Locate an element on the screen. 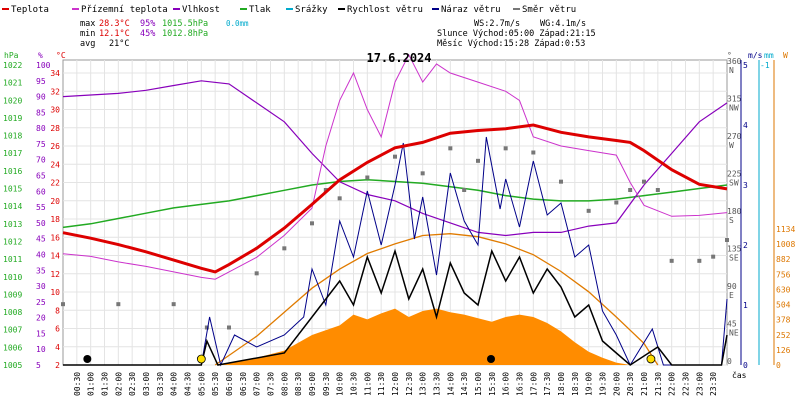 This screenshot has height=400, width=800. time-tick-label: 13:00 is located at coordinates (423, 384).